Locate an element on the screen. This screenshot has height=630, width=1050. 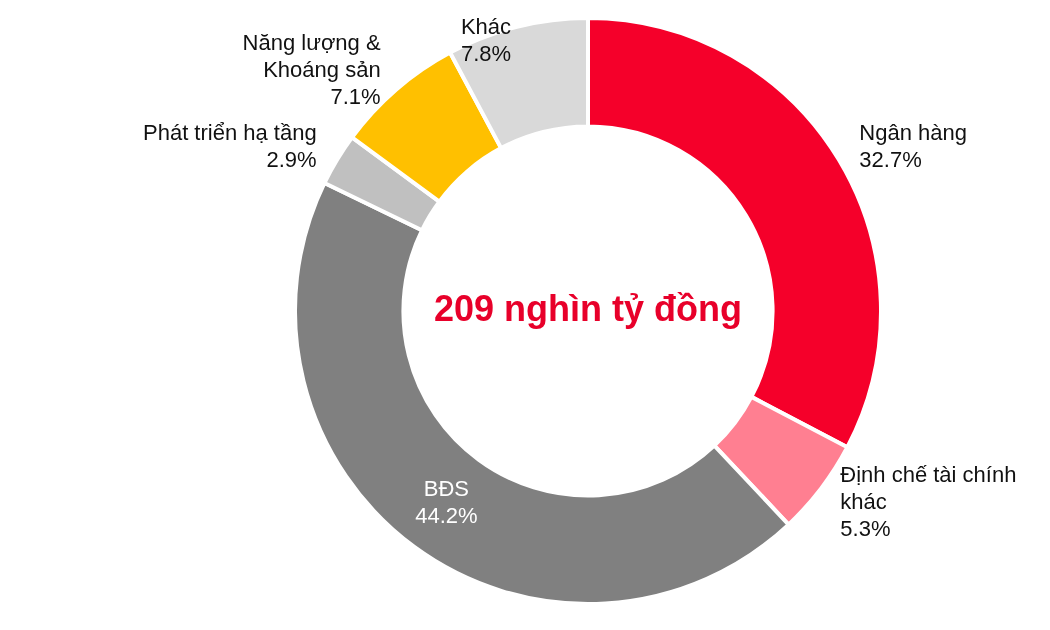
slice-label: Khác is located at coordinates (486, 26).